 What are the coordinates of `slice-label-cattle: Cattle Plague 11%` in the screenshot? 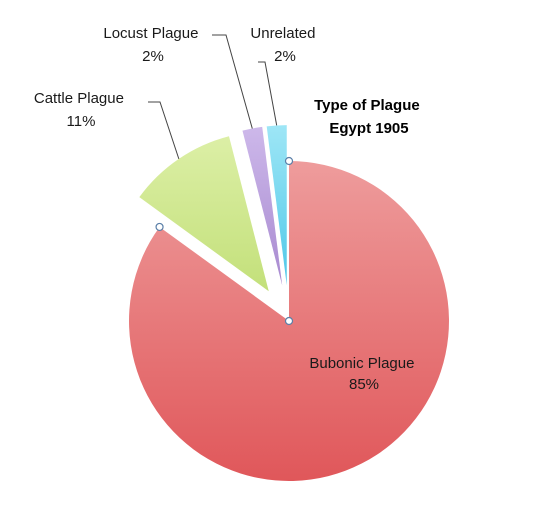 It's located at (81, 110).